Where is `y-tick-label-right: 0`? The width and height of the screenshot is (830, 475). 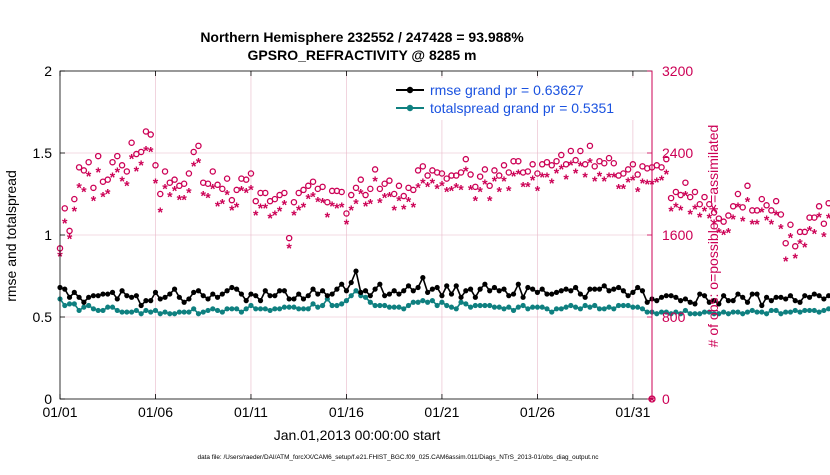 y-tick-label-right: 0 is located at coordinates (666, 399).